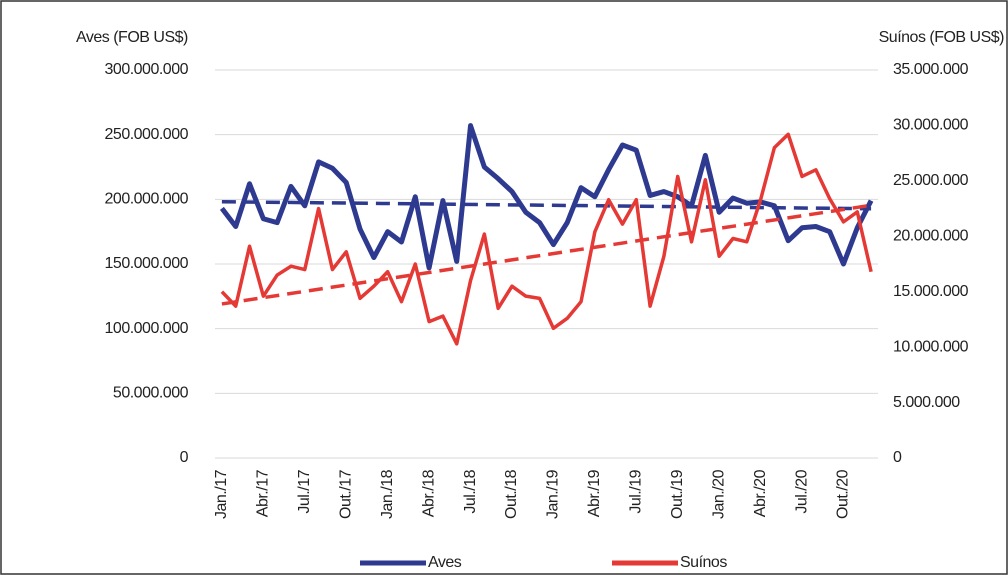  What do you see at coordinates (931, 236) in the screenshot?
I see `y2-tick-label: 20.000.000` at bounding box center [931, 236].